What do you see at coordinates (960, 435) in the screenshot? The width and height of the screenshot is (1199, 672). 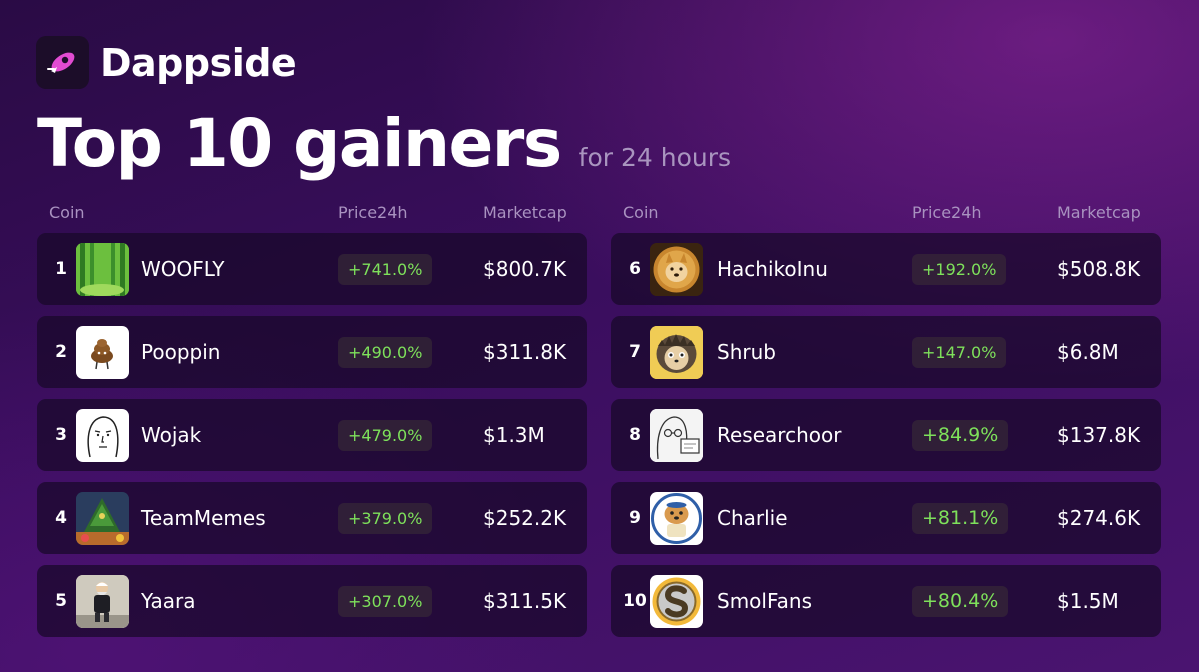 I see `price-change-badge: +84.9%` at bounding box center [960, 435].